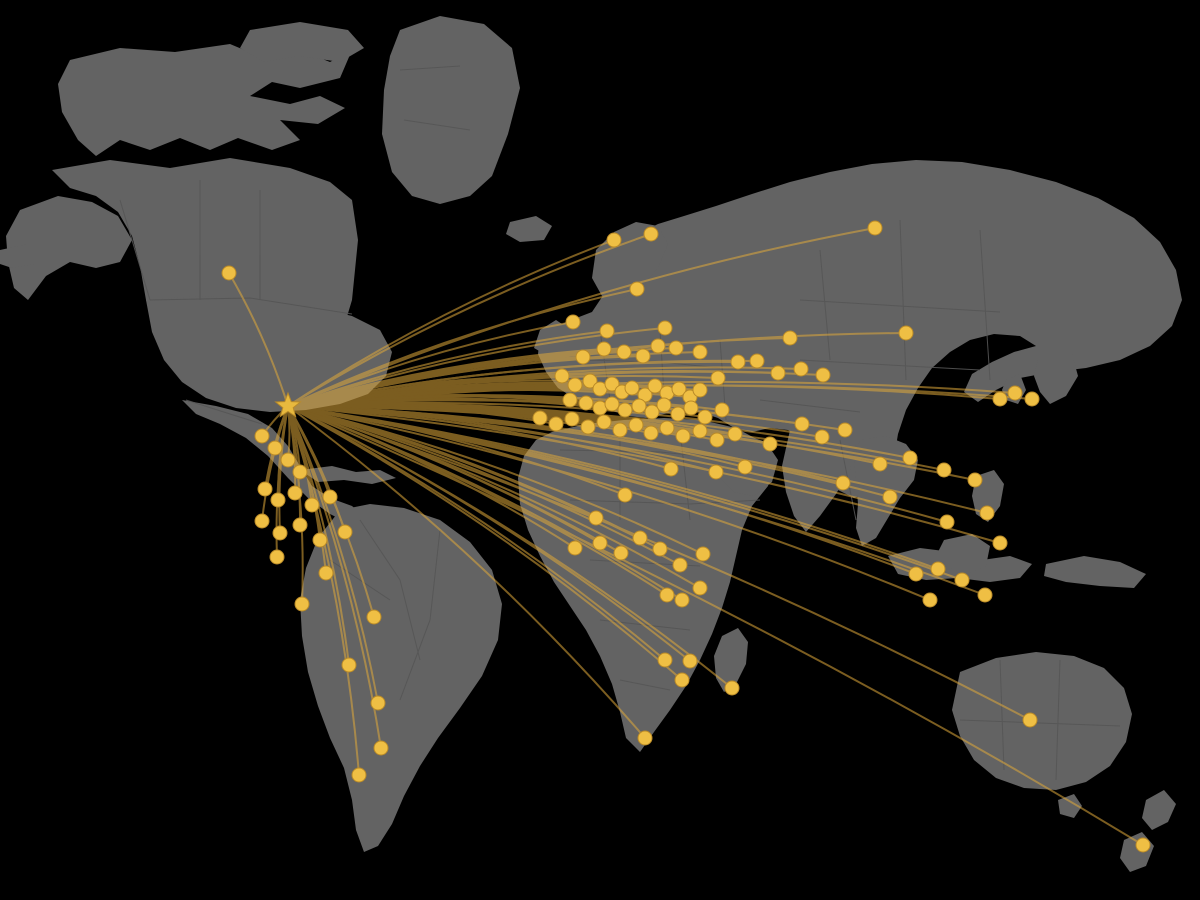 The image size is (1200, 900). Describe the element at coordinates (288, 404) in the screenshot. I see `hub-star-icon` at that location.